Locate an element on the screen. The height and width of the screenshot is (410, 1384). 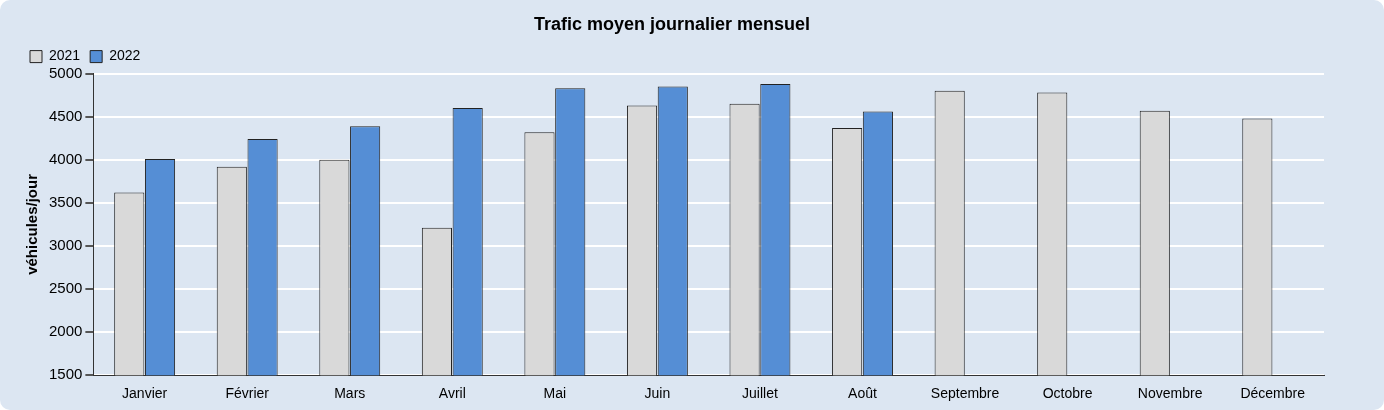
x-tick-label: Décembre is located at coordinates (1273, 393).